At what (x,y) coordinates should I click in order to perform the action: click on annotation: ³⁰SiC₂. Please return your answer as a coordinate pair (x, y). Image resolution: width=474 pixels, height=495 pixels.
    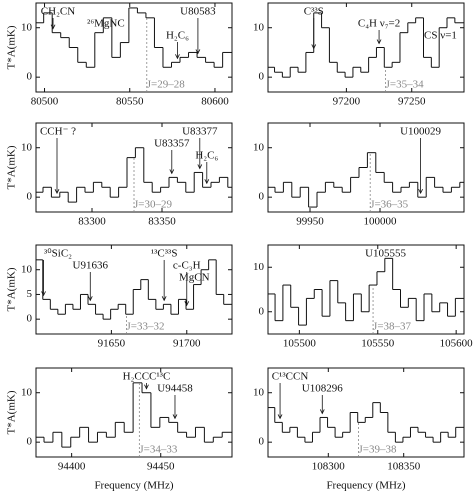
    Looking at the image, I should click on (58, 254).